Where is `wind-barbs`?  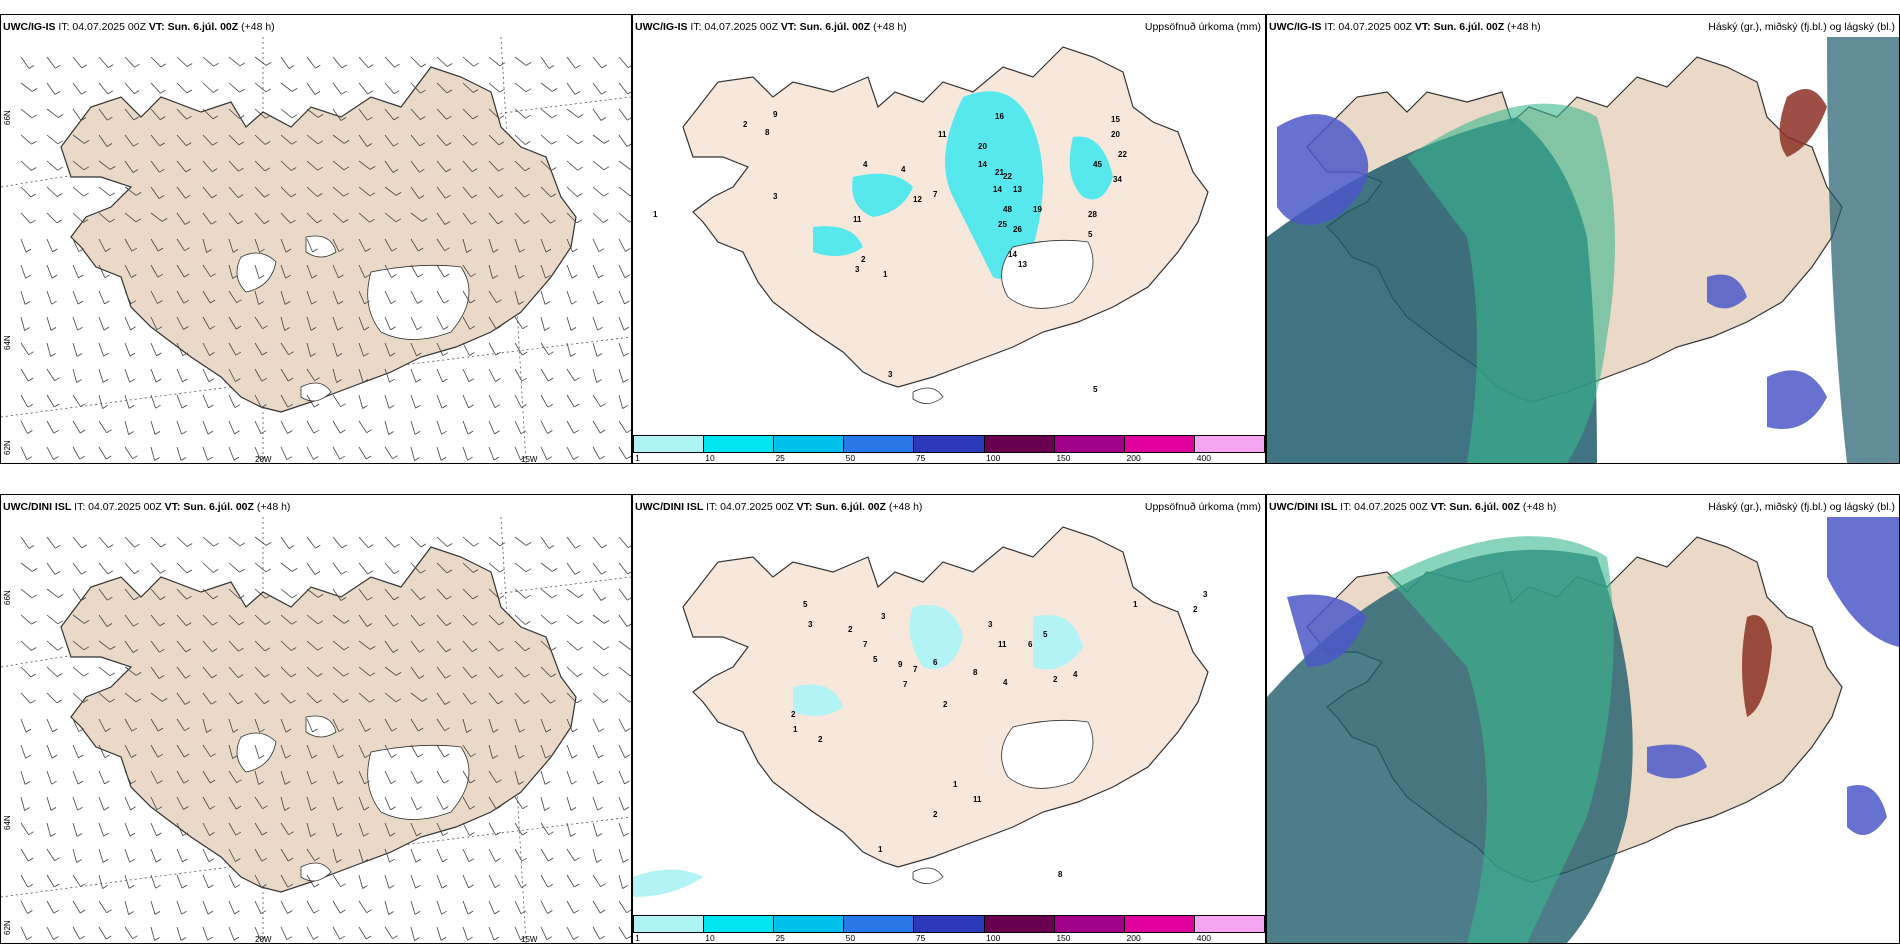
wind-barbs is located at coordinates (325, 258).